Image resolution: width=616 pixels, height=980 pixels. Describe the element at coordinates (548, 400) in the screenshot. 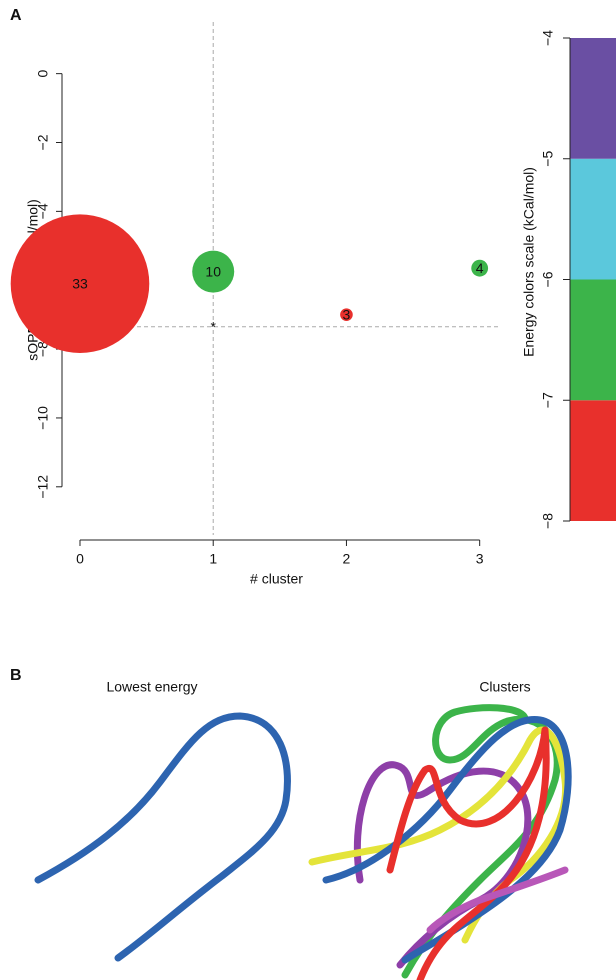

I see `y-tick-label: −7` at that location.